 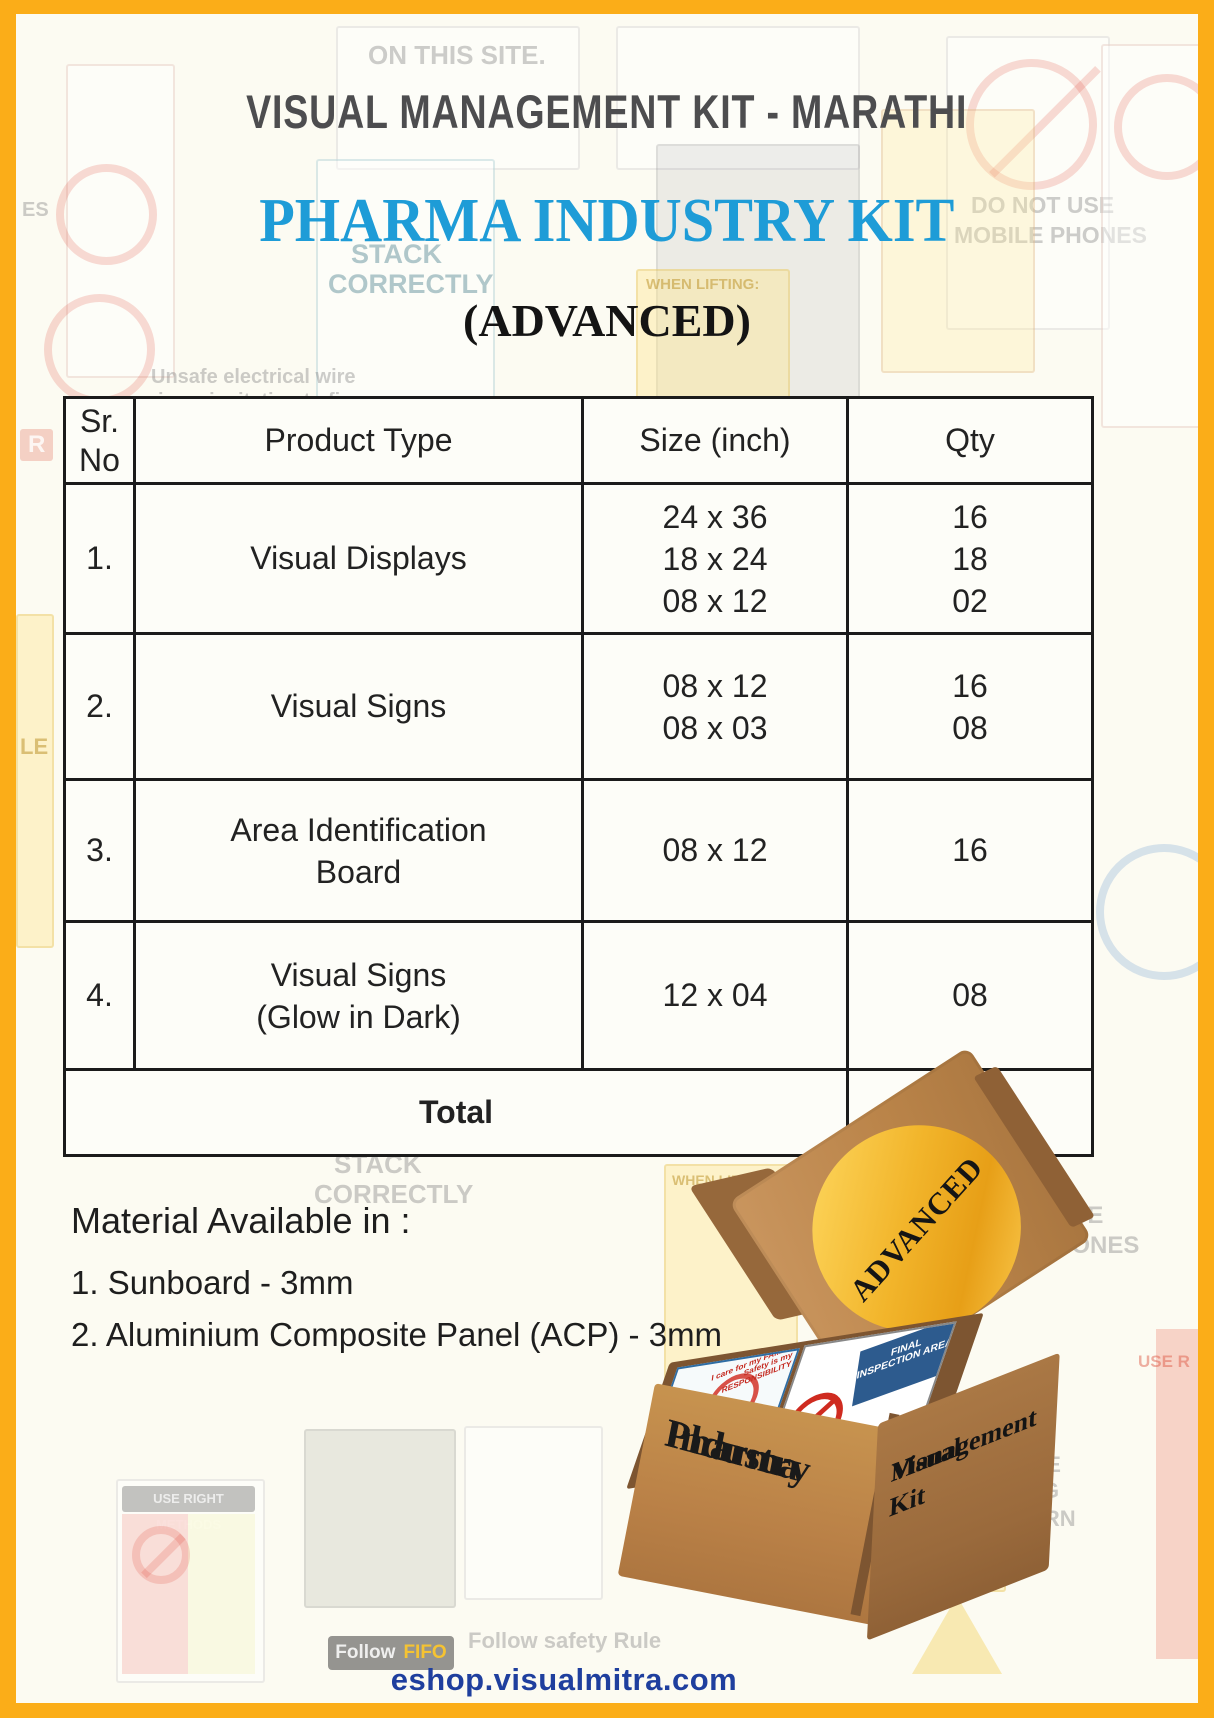 What do you see at coordinates (1031, 124) in the screenshot?
I see `no-mobile-phone-icon` at bounding box center [1031, 124].